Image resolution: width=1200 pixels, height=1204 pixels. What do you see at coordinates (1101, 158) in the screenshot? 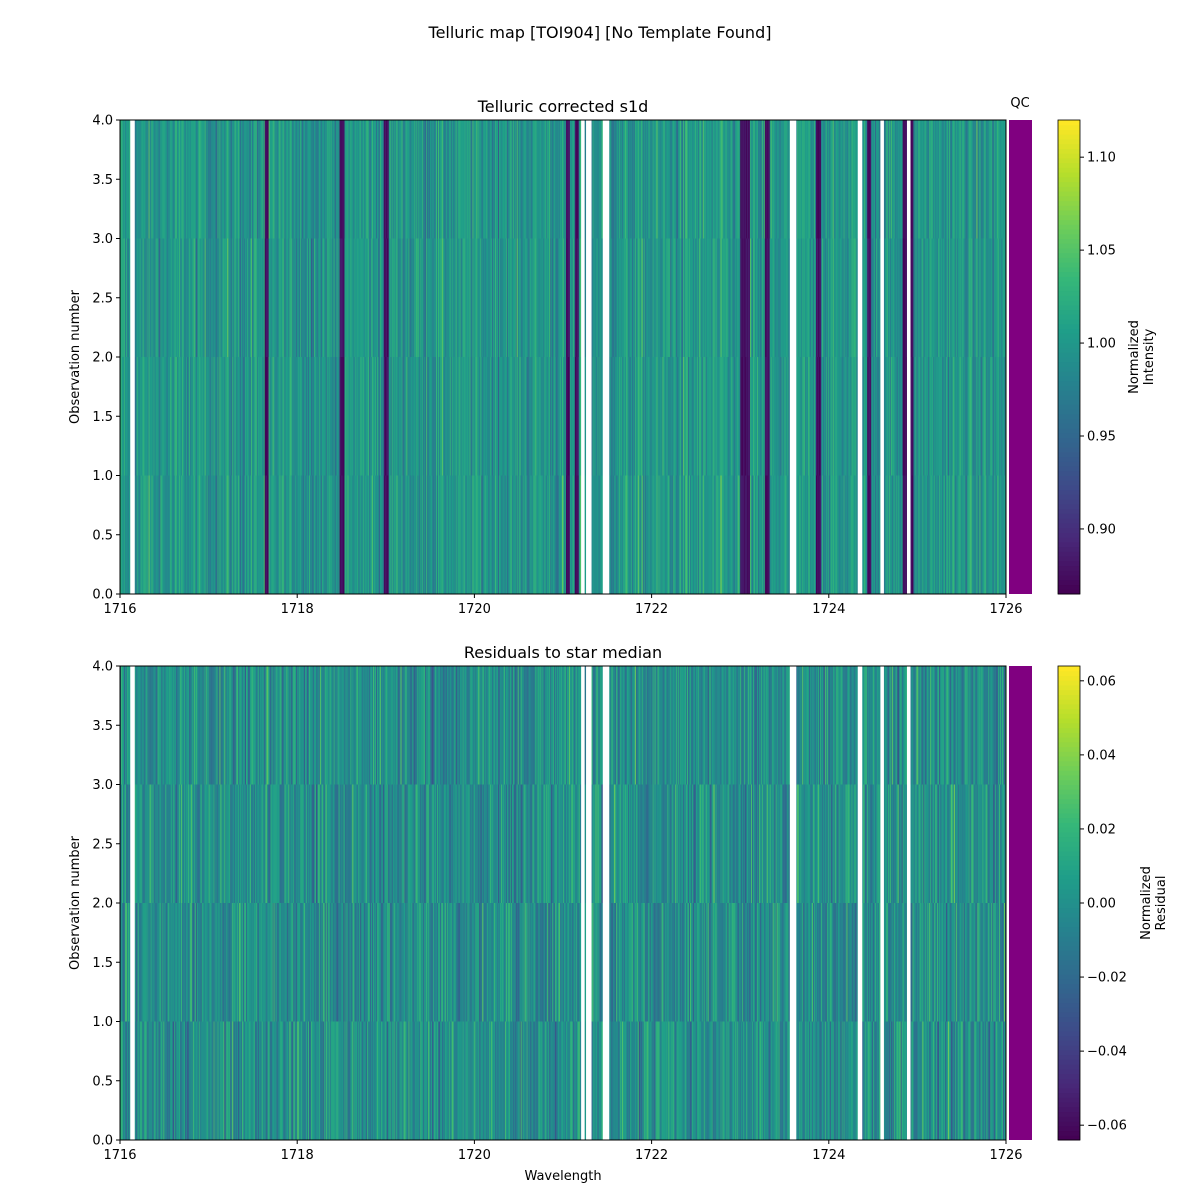
I see `colorbar-tick-label: 1.10` at bounding box center [1101, 158].